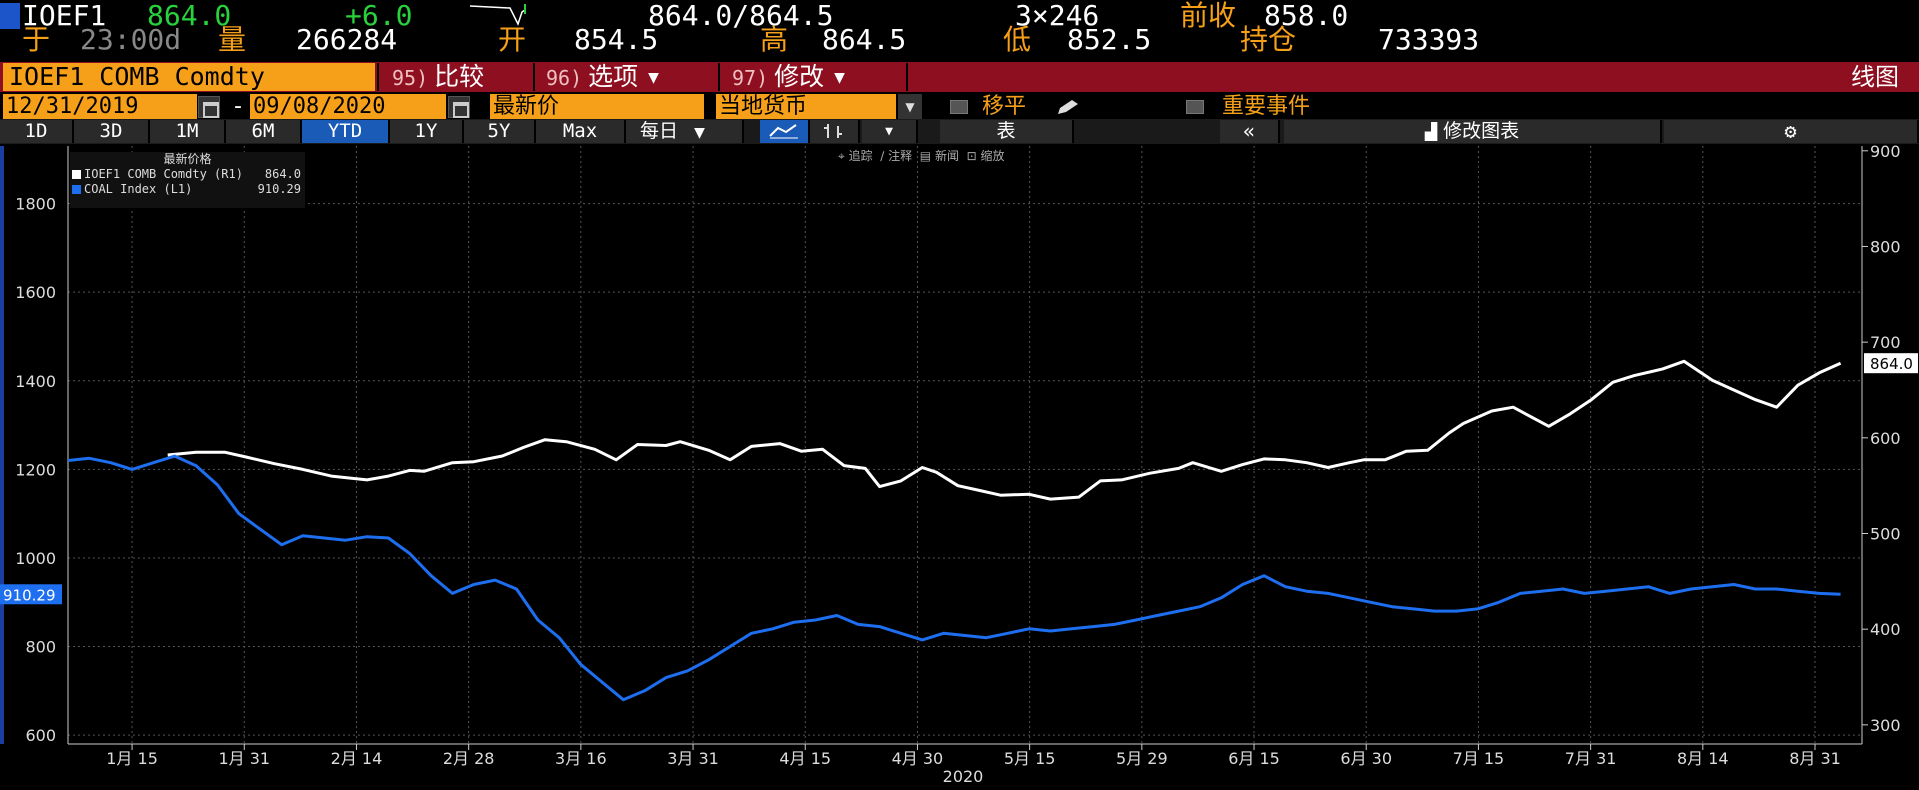 The image size is (1919, 790). Describe the element at coordinates (564, 78) in the screenshot. I see `options-number: 96)` at that location.